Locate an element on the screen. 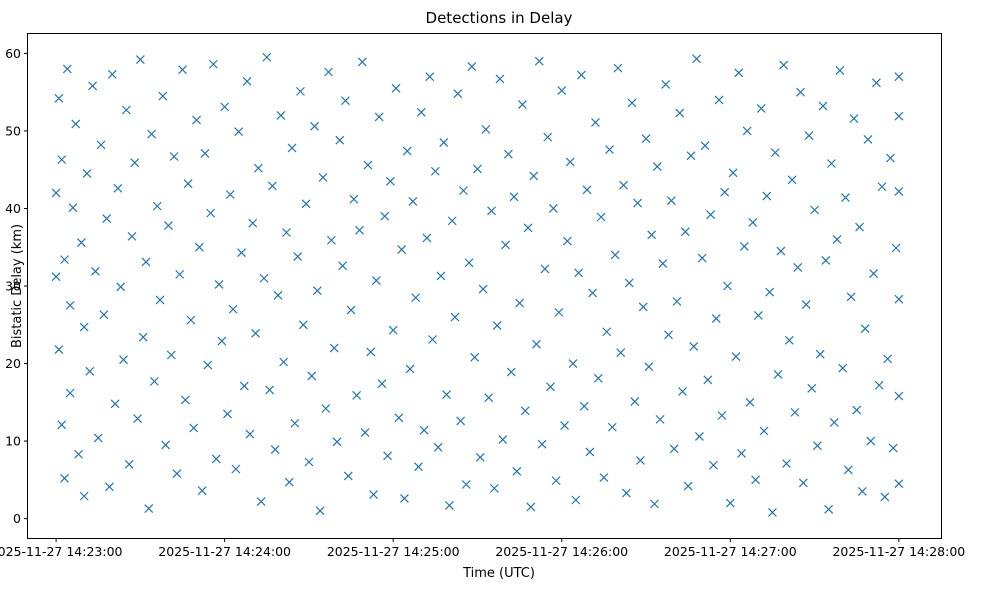 This screenshot has width=984, height=590. y-tick-label: 20 is located at coordinates (13, 363).